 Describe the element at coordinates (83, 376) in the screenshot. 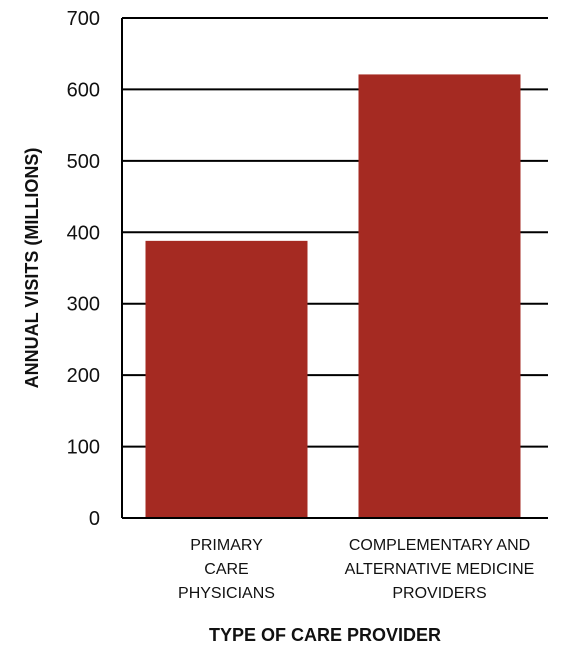

I see `y-tick-label-200: 200` at that location.